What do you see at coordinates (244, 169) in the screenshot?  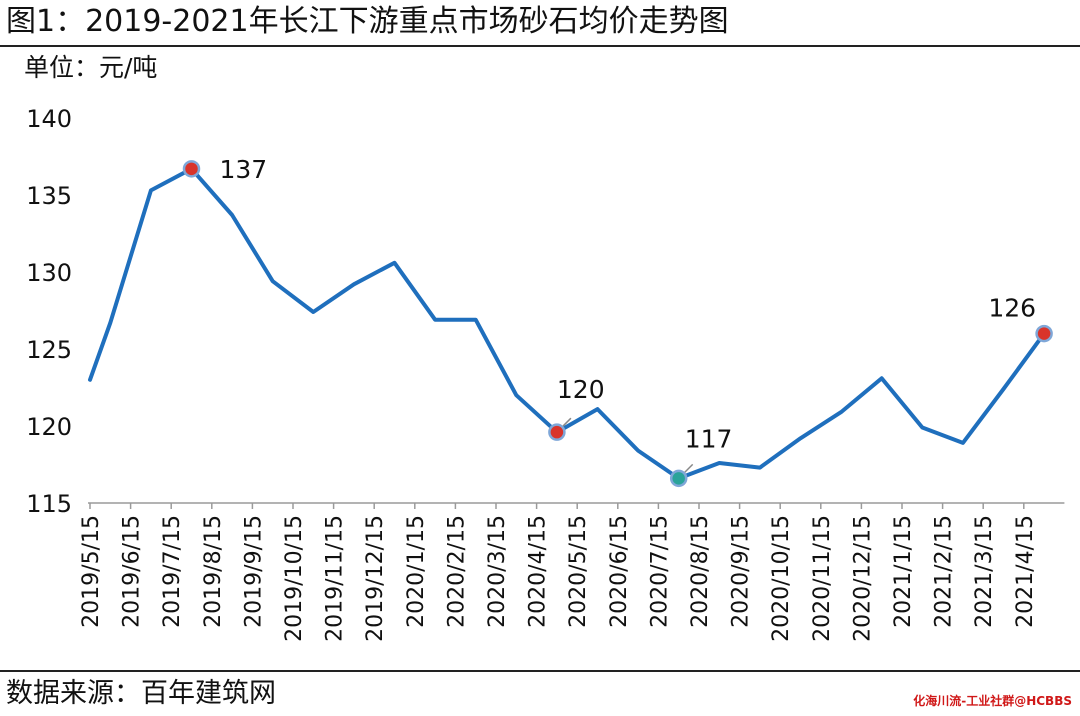 I see `data-label: 137` at bounding box center [244, 169].